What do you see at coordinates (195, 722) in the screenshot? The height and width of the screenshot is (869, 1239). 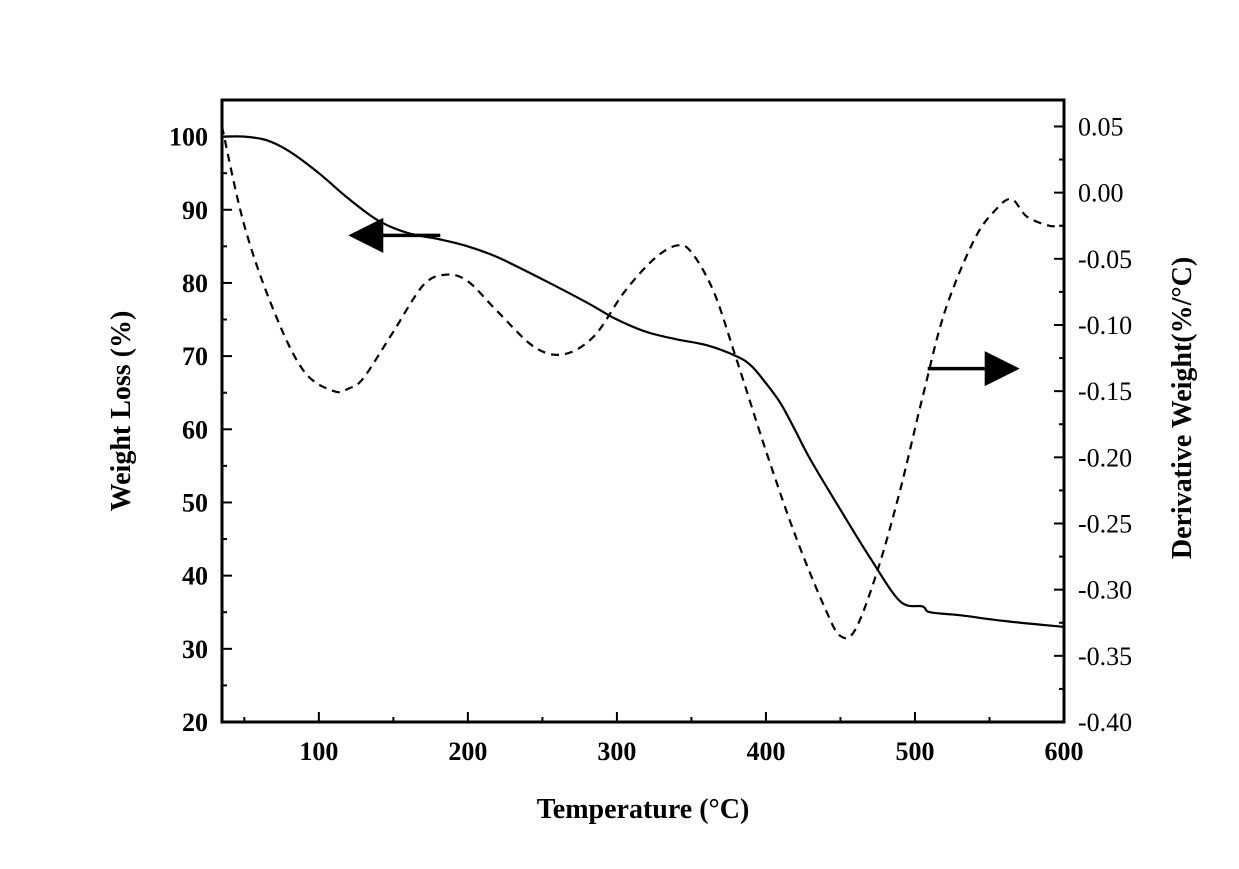 I see `y-left-tick-label: 20` at bounding box center [195, 722].